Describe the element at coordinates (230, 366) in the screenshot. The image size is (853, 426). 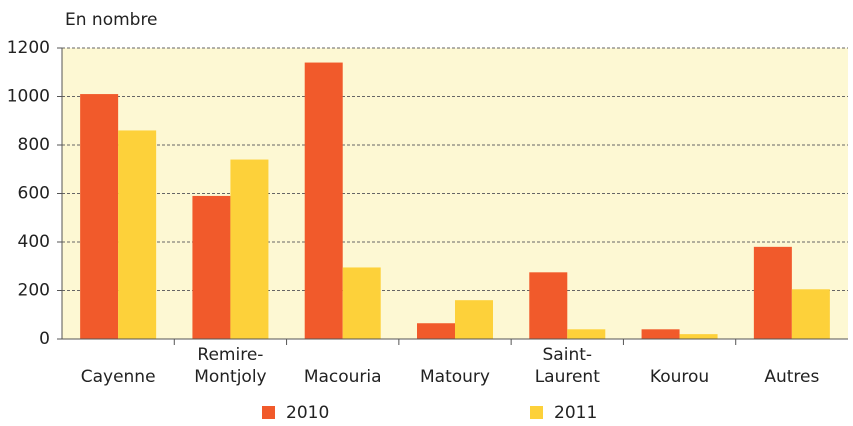
I see `x-tick-label: Remire-Montjoly` at that location.